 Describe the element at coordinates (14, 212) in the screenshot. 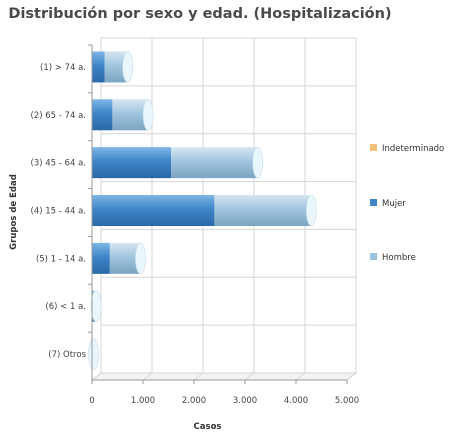

I see `y-axis-title: Grupos de Edad` at that location.